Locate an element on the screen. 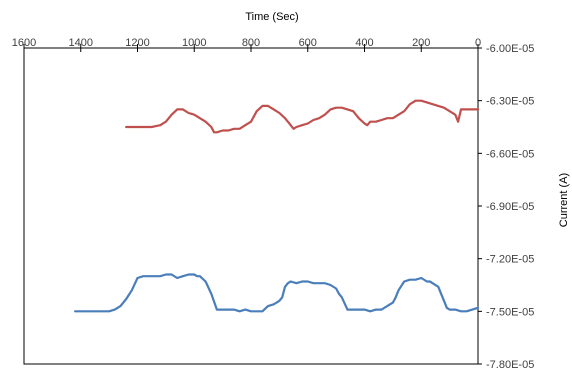  x-tick-label: 1400 is located at coordinates (81, 43).